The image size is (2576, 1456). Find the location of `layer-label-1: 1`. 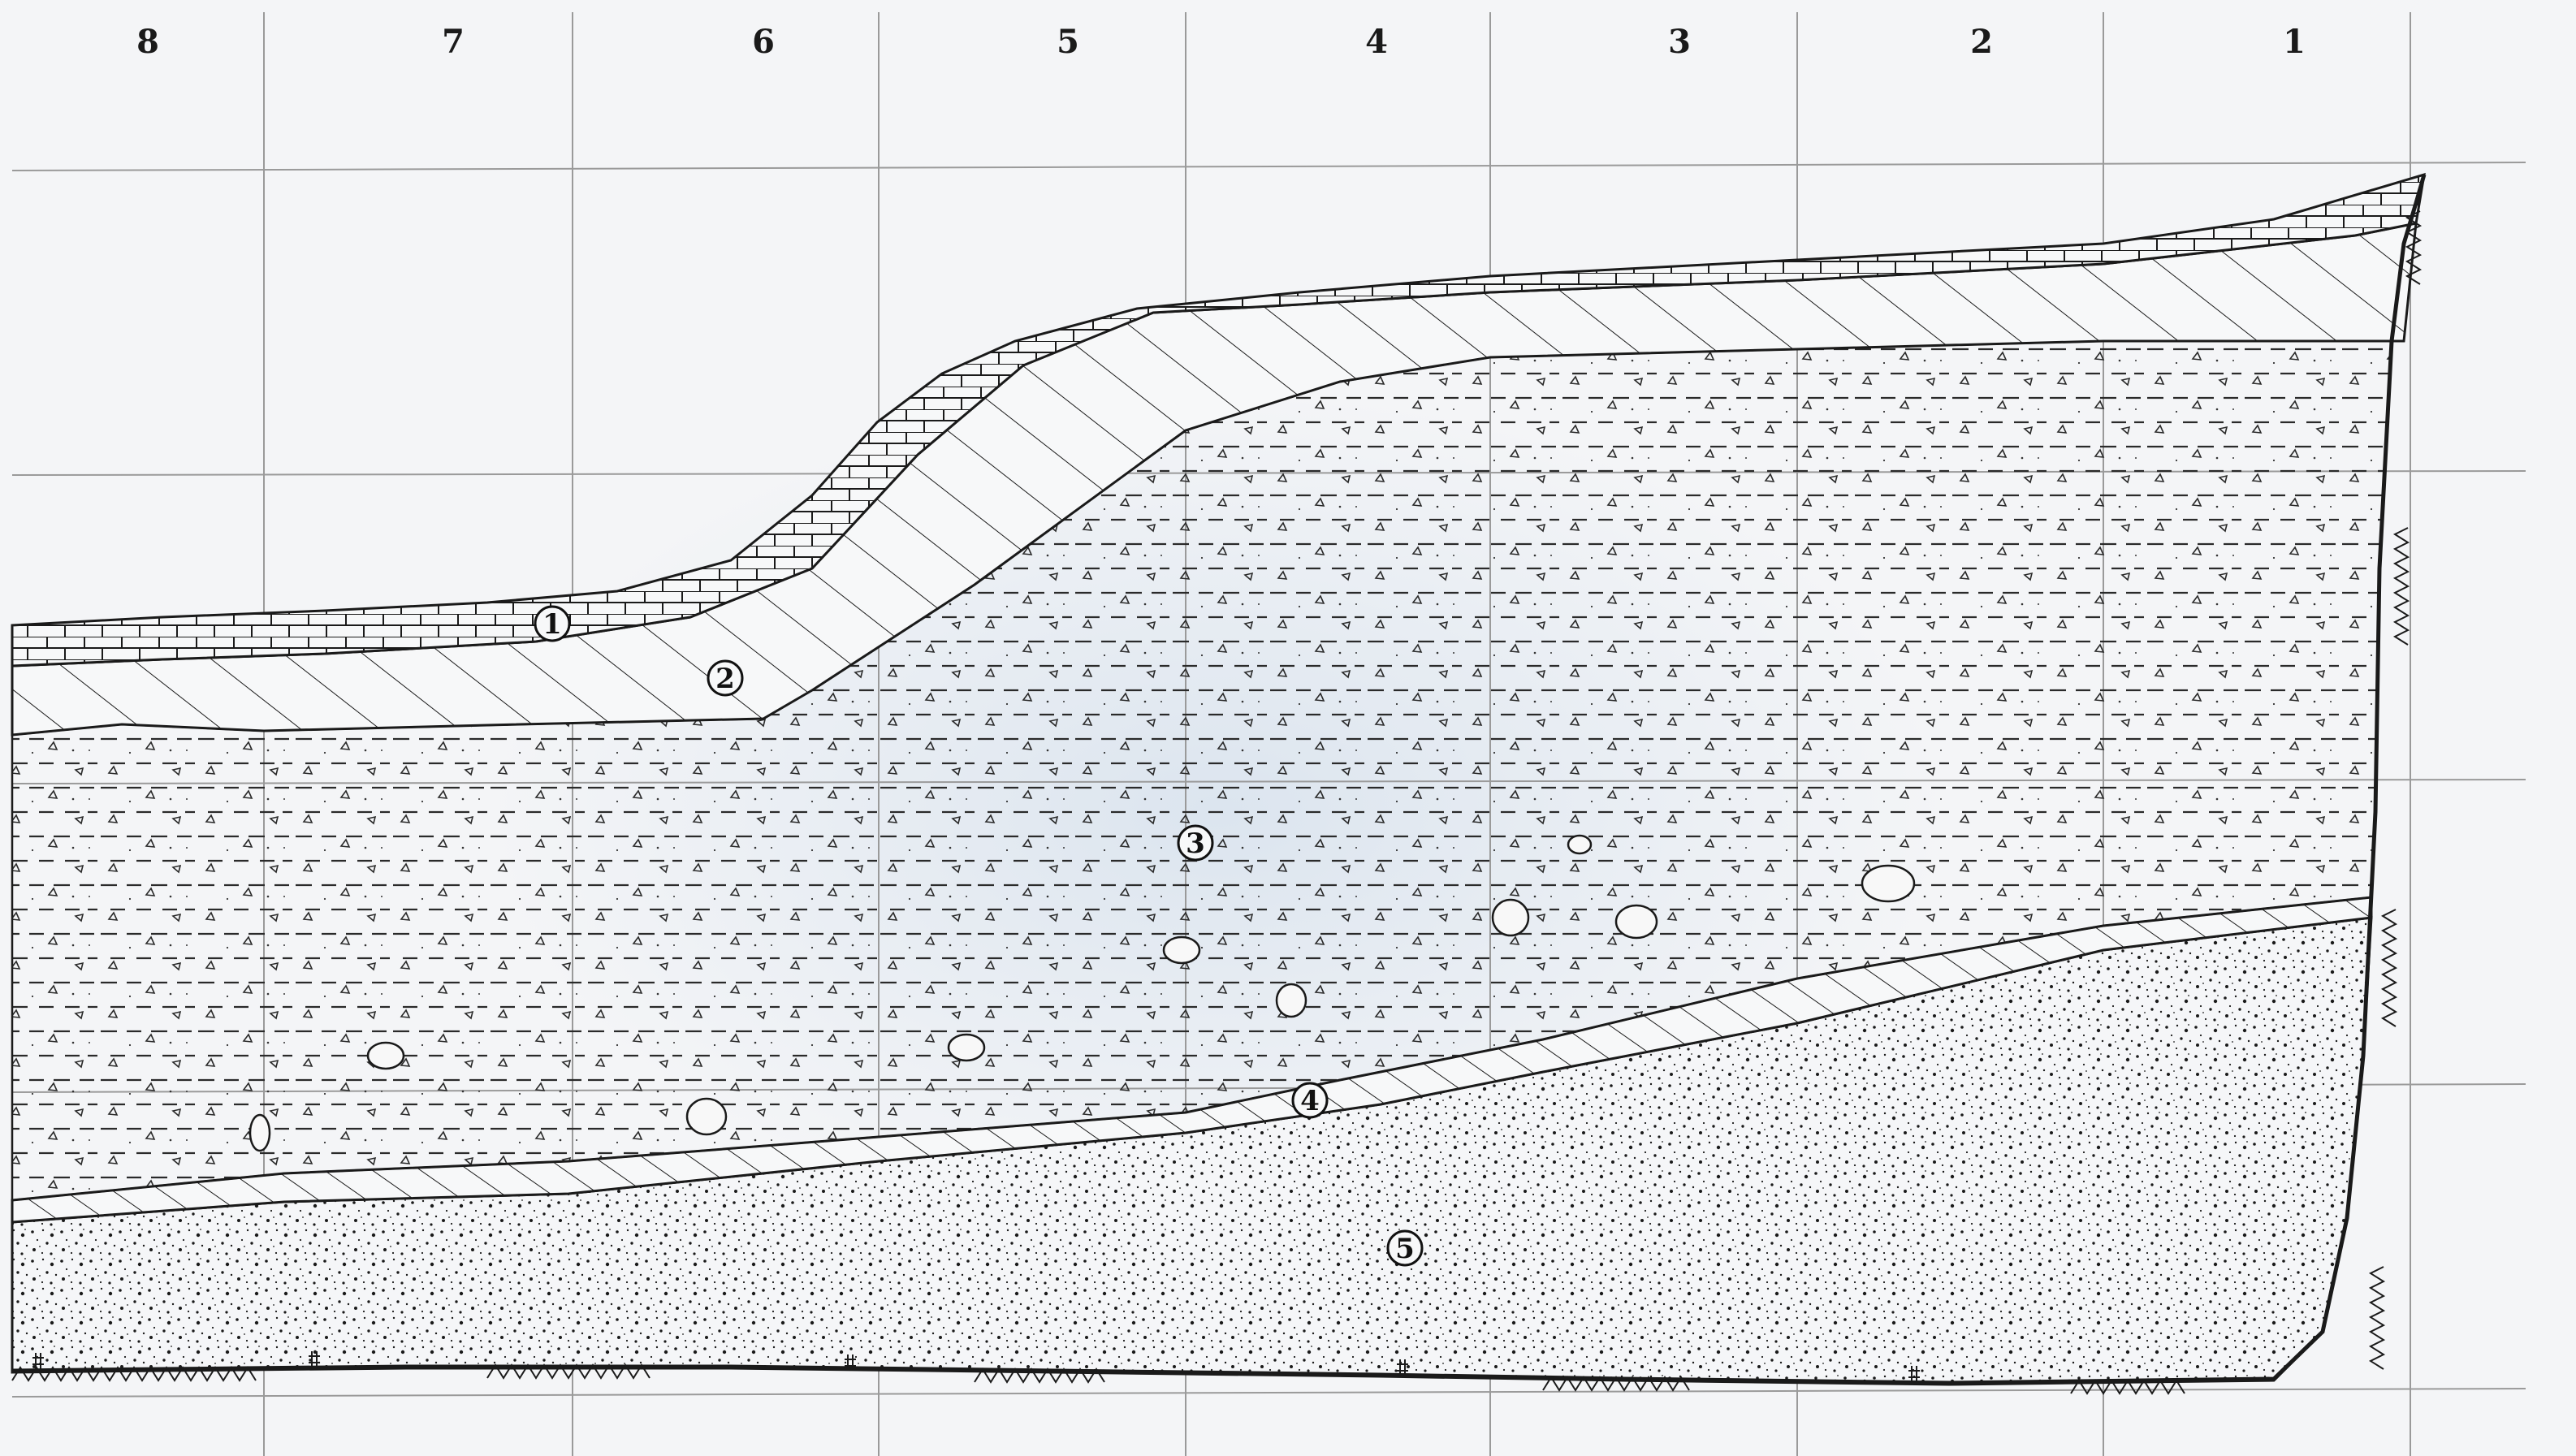

layer-label-1: 1 is located at coordinates (552, 623).